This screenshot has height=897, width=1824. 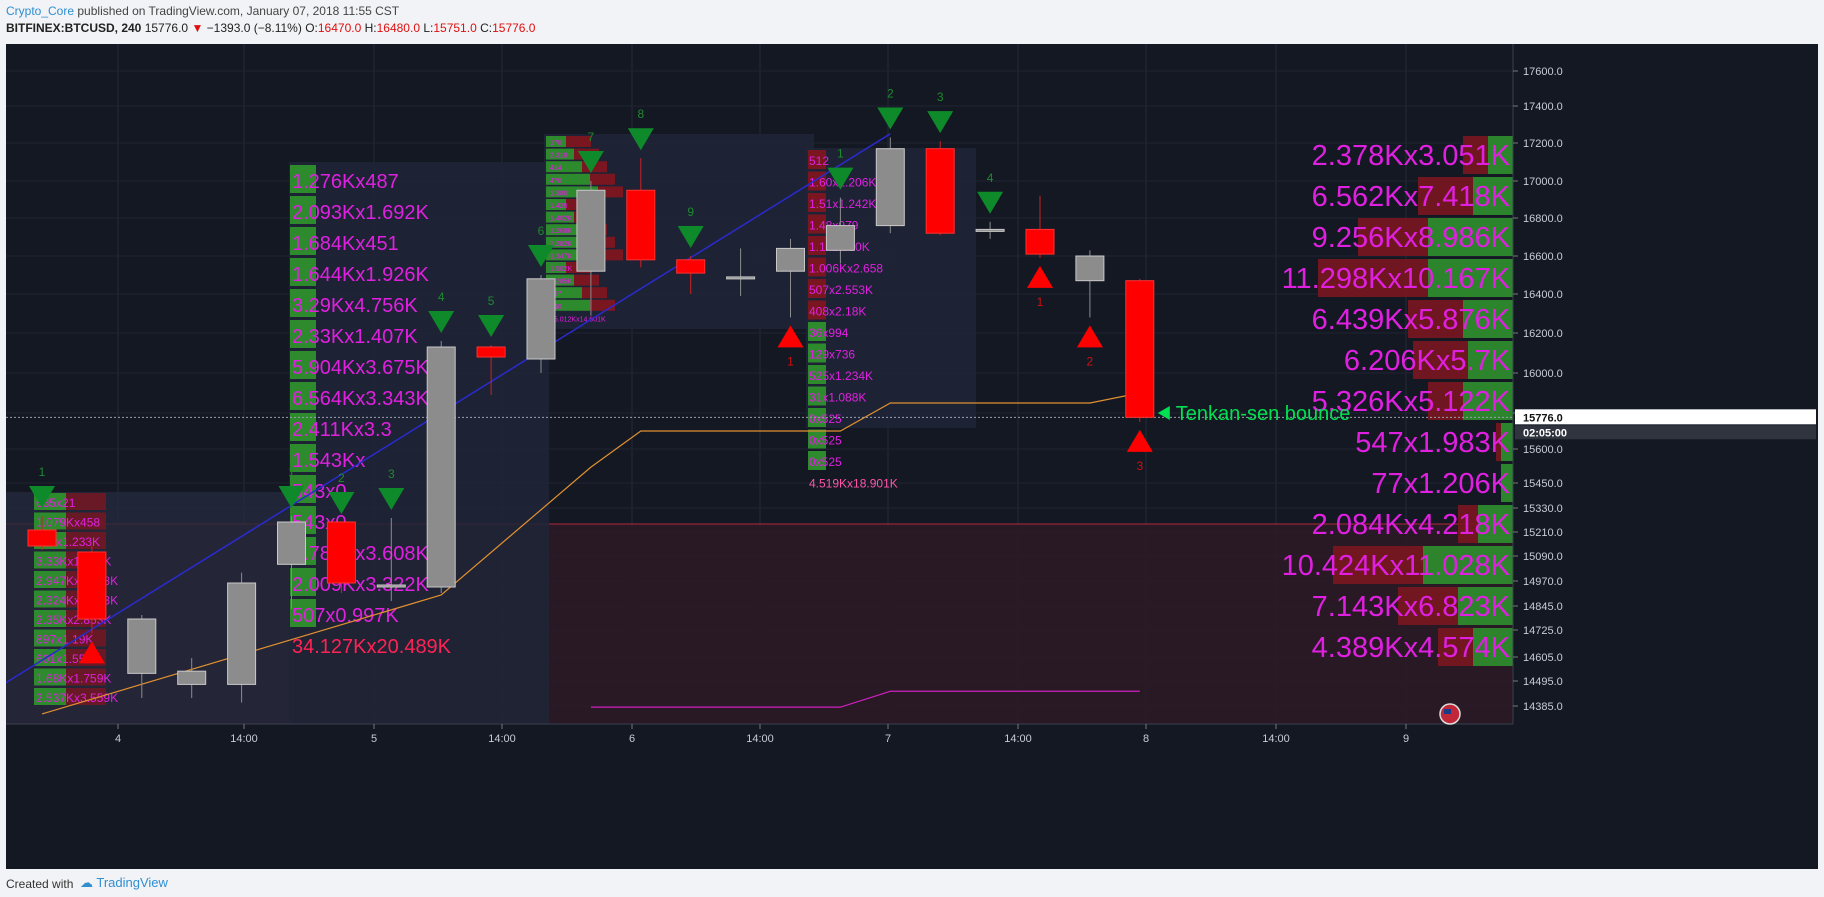 I want to click on profile-label-mid: 2.411Kx3.3, so click(x=342, y=430).